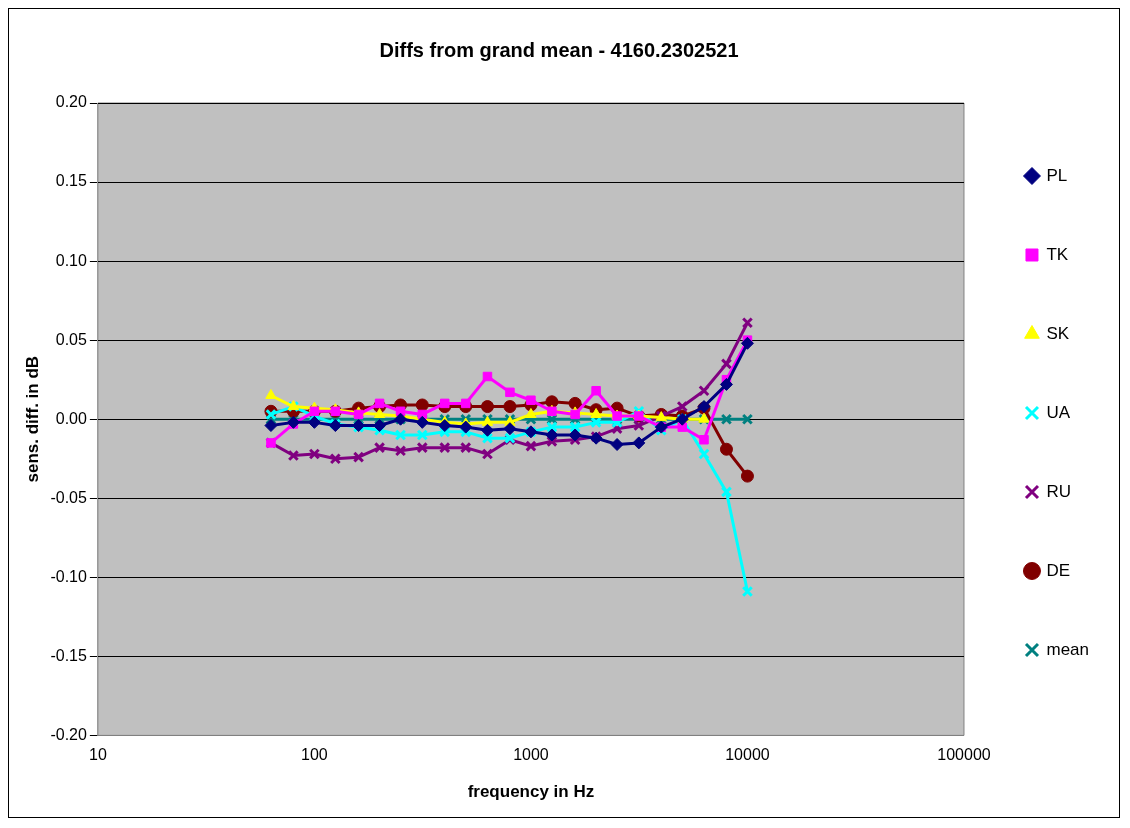 The width and height of the screenshot is (1130, 828). Describe the element at coordinates (1058, 570) in the screenshot. I see `legend-label: DE` at that location.